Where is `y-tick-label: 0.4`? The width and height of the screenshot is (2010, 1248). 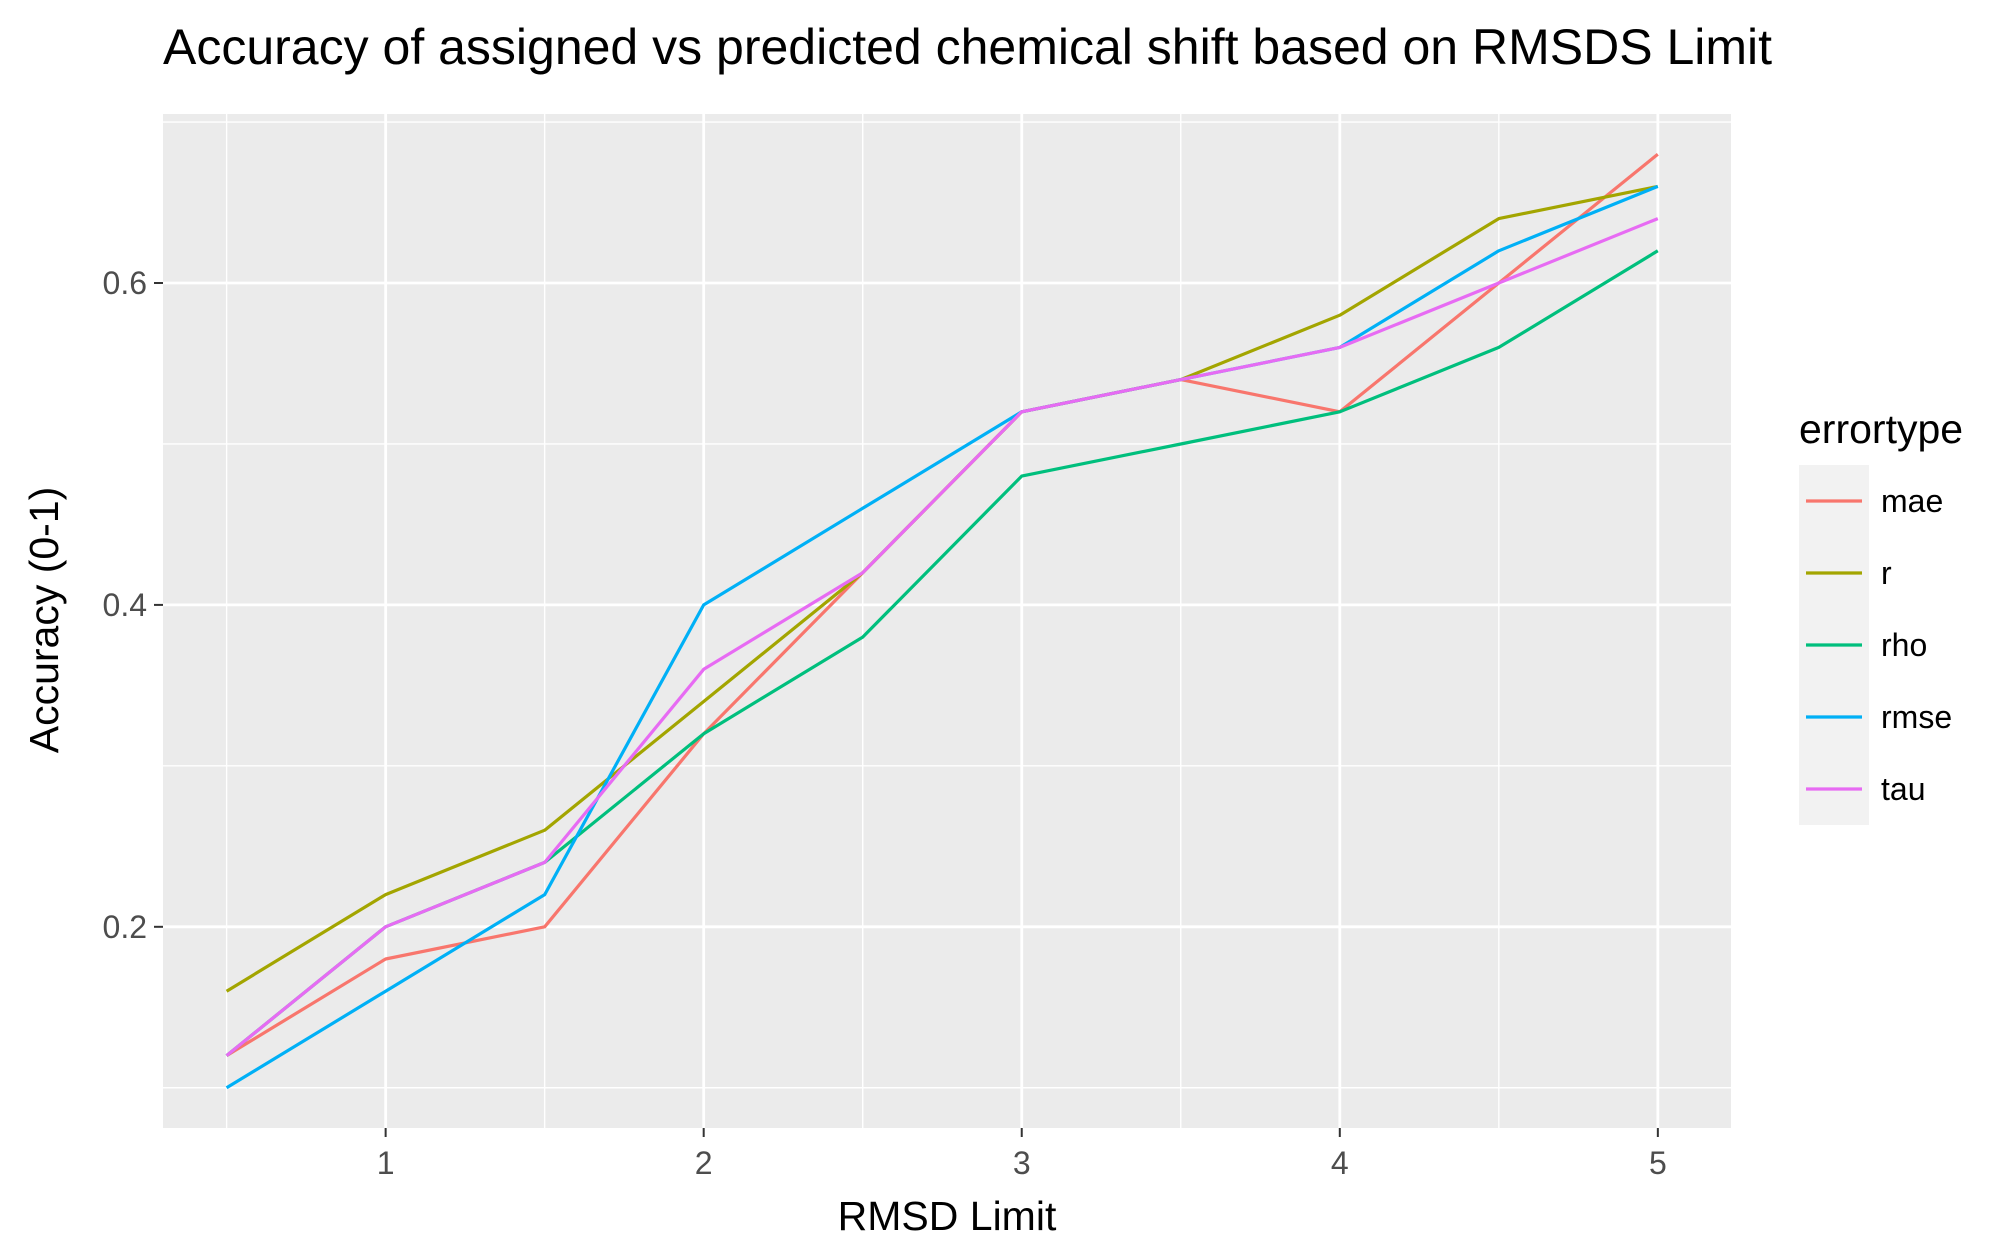
y-tick-label: 0.4 is located at coordinates (125, 605).